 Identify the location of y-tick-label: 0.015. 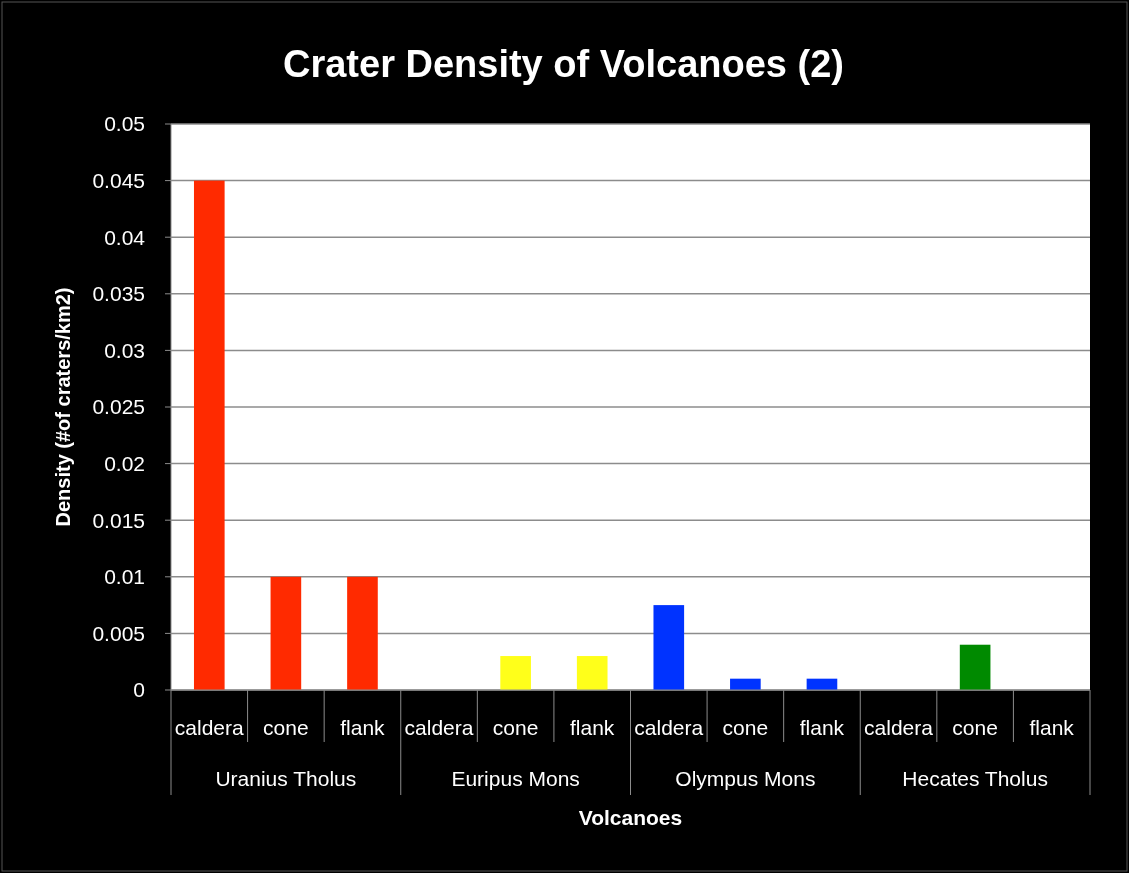
(118, 520).